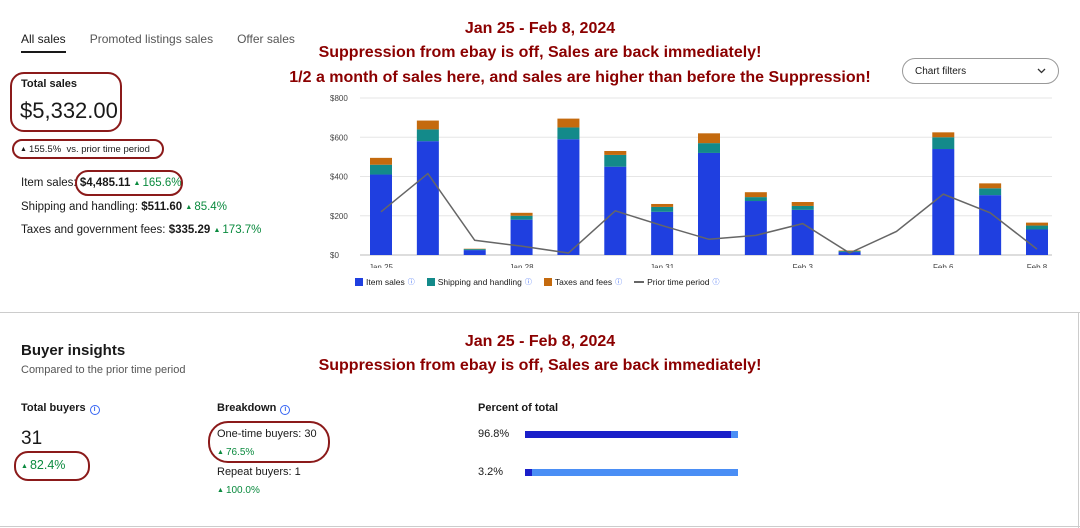 The width and height of the screenshot is (1080, 528). What do you see at coordinates (43, 42) in the screenshot?
I see `tab-all-sales: All sales` at bounding box center [43, 42].